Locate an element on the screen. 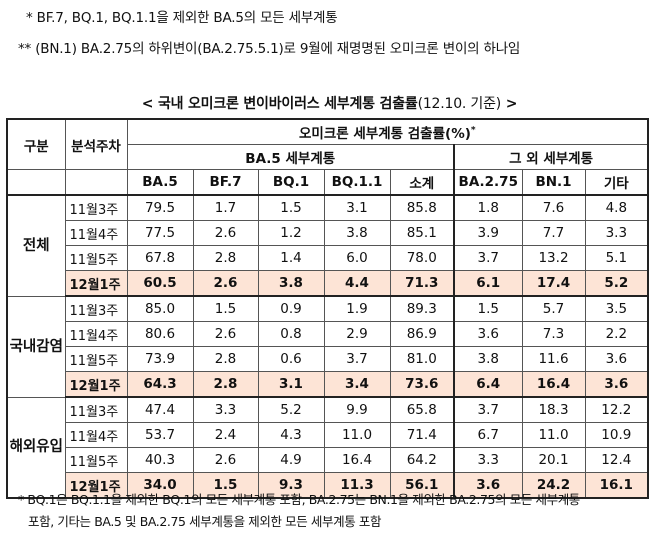  value-cell: 18.3 is located at coordinates (553, 409).